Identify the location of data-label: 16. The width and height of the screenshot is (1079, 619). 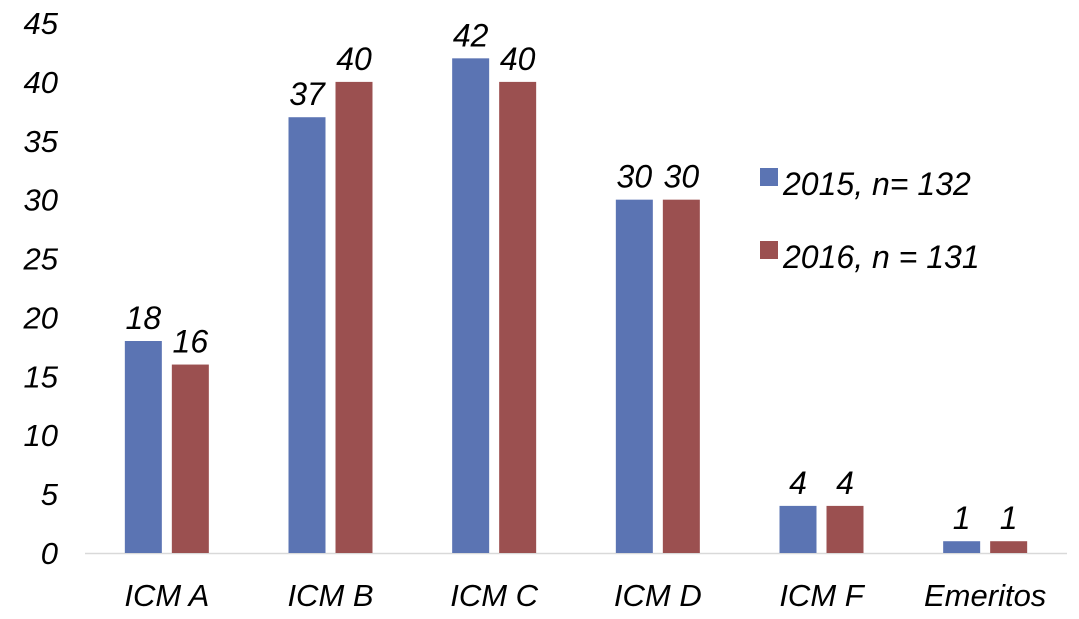
(191, 342).